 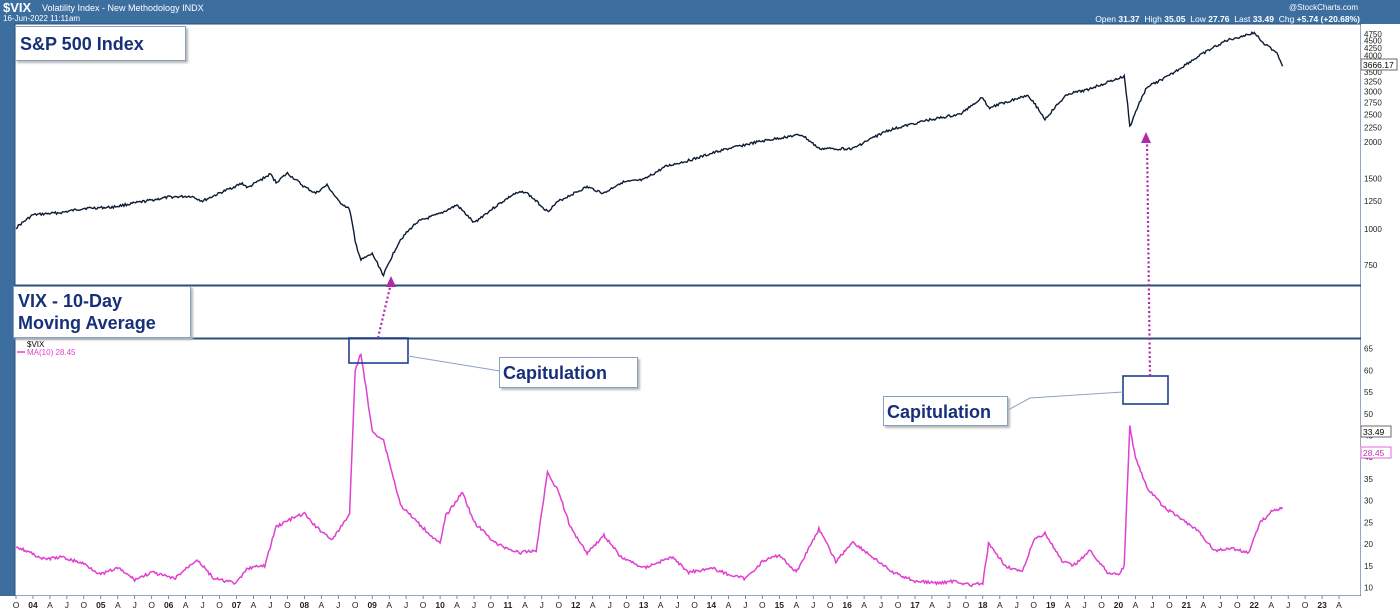 What do you see at coordinates (1145, 390) in the screenshot?
I see `capitulation-box-2020` at bounding box center [1145, 390].